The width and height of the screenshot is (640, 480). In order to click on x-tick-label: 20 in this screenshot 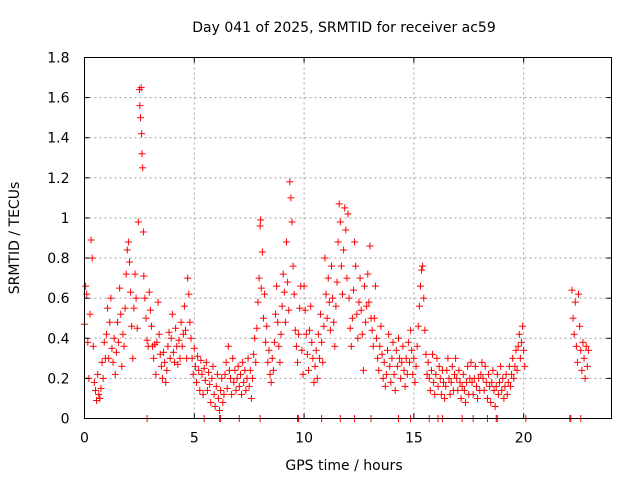, I will do `click(524, 439)`.